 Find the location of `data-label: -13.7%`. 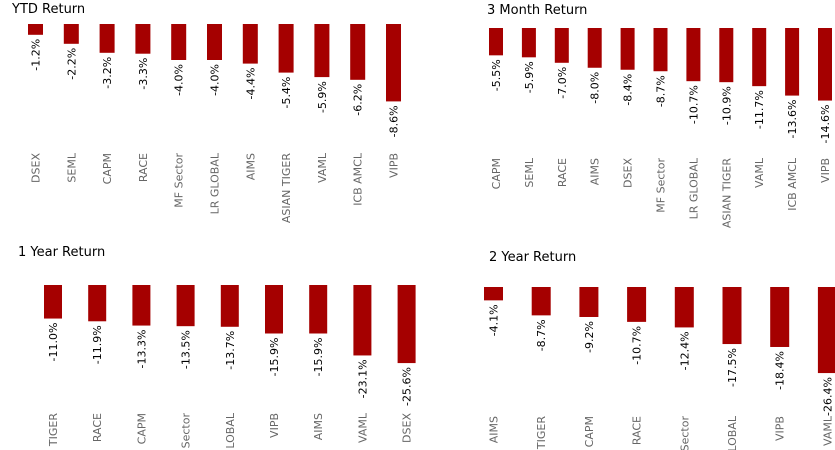

data-label: -13.7% is located at coordinates (230, 350).